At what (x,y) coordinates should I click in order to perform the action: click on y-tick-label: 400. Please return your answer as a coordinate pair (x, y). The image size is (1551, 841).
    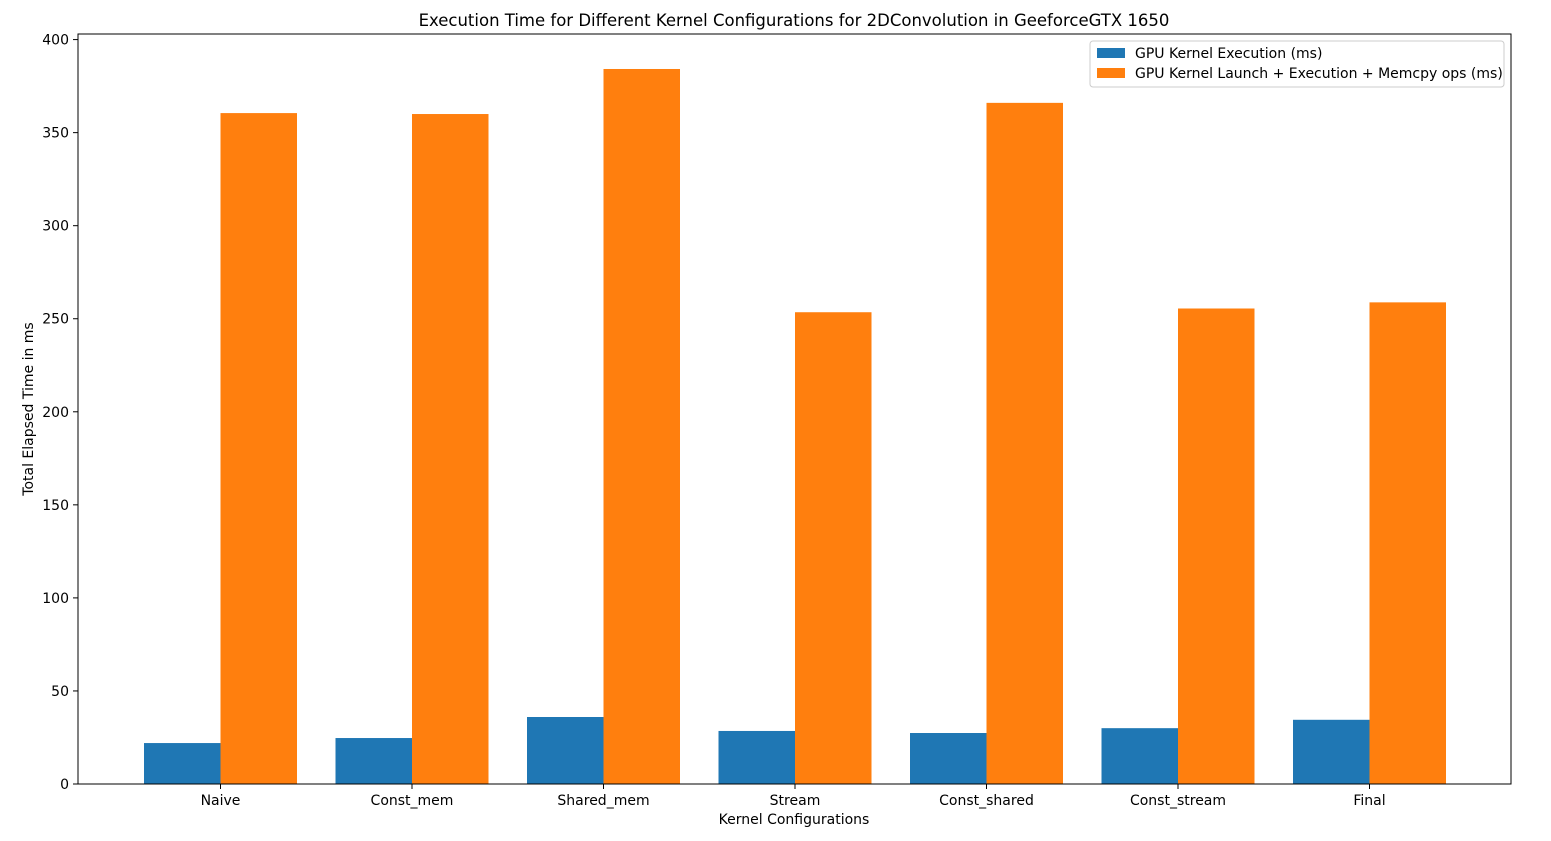
    Looking at the image, I should click on (55, 41).